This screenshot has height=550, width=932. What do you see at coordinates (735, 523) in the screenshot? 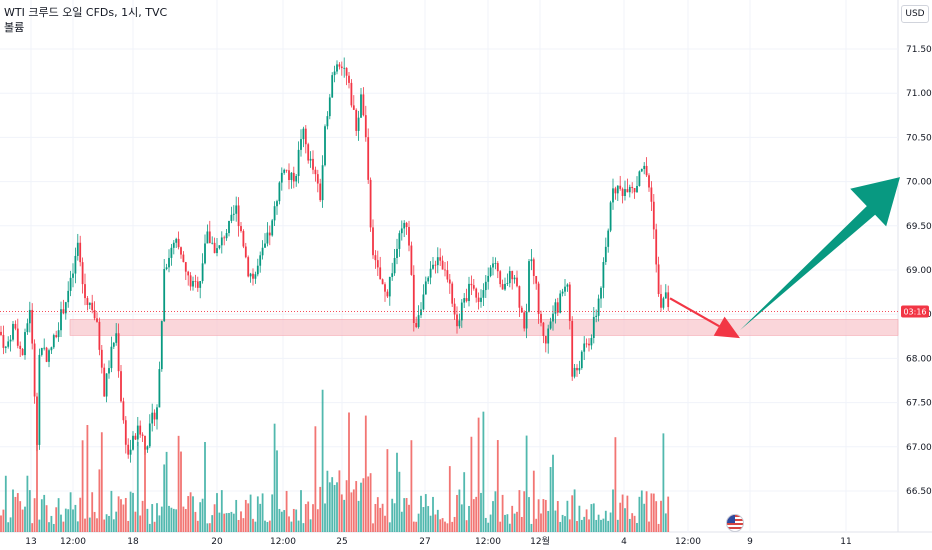
I see `us-flag-icon` at bounding box center [735, 523].